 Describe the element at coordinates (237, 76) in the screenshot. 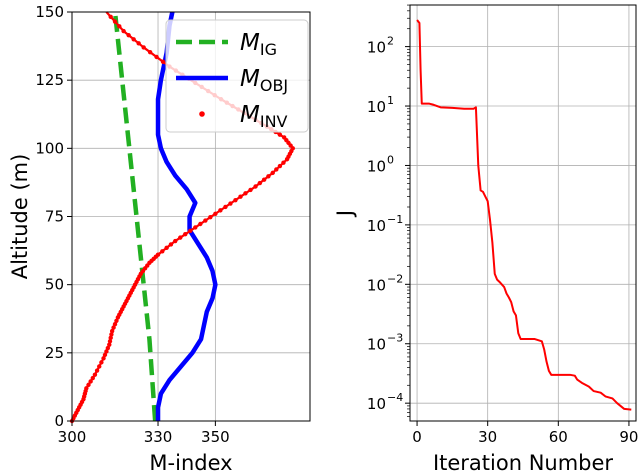

I see `legend-box` at that location.